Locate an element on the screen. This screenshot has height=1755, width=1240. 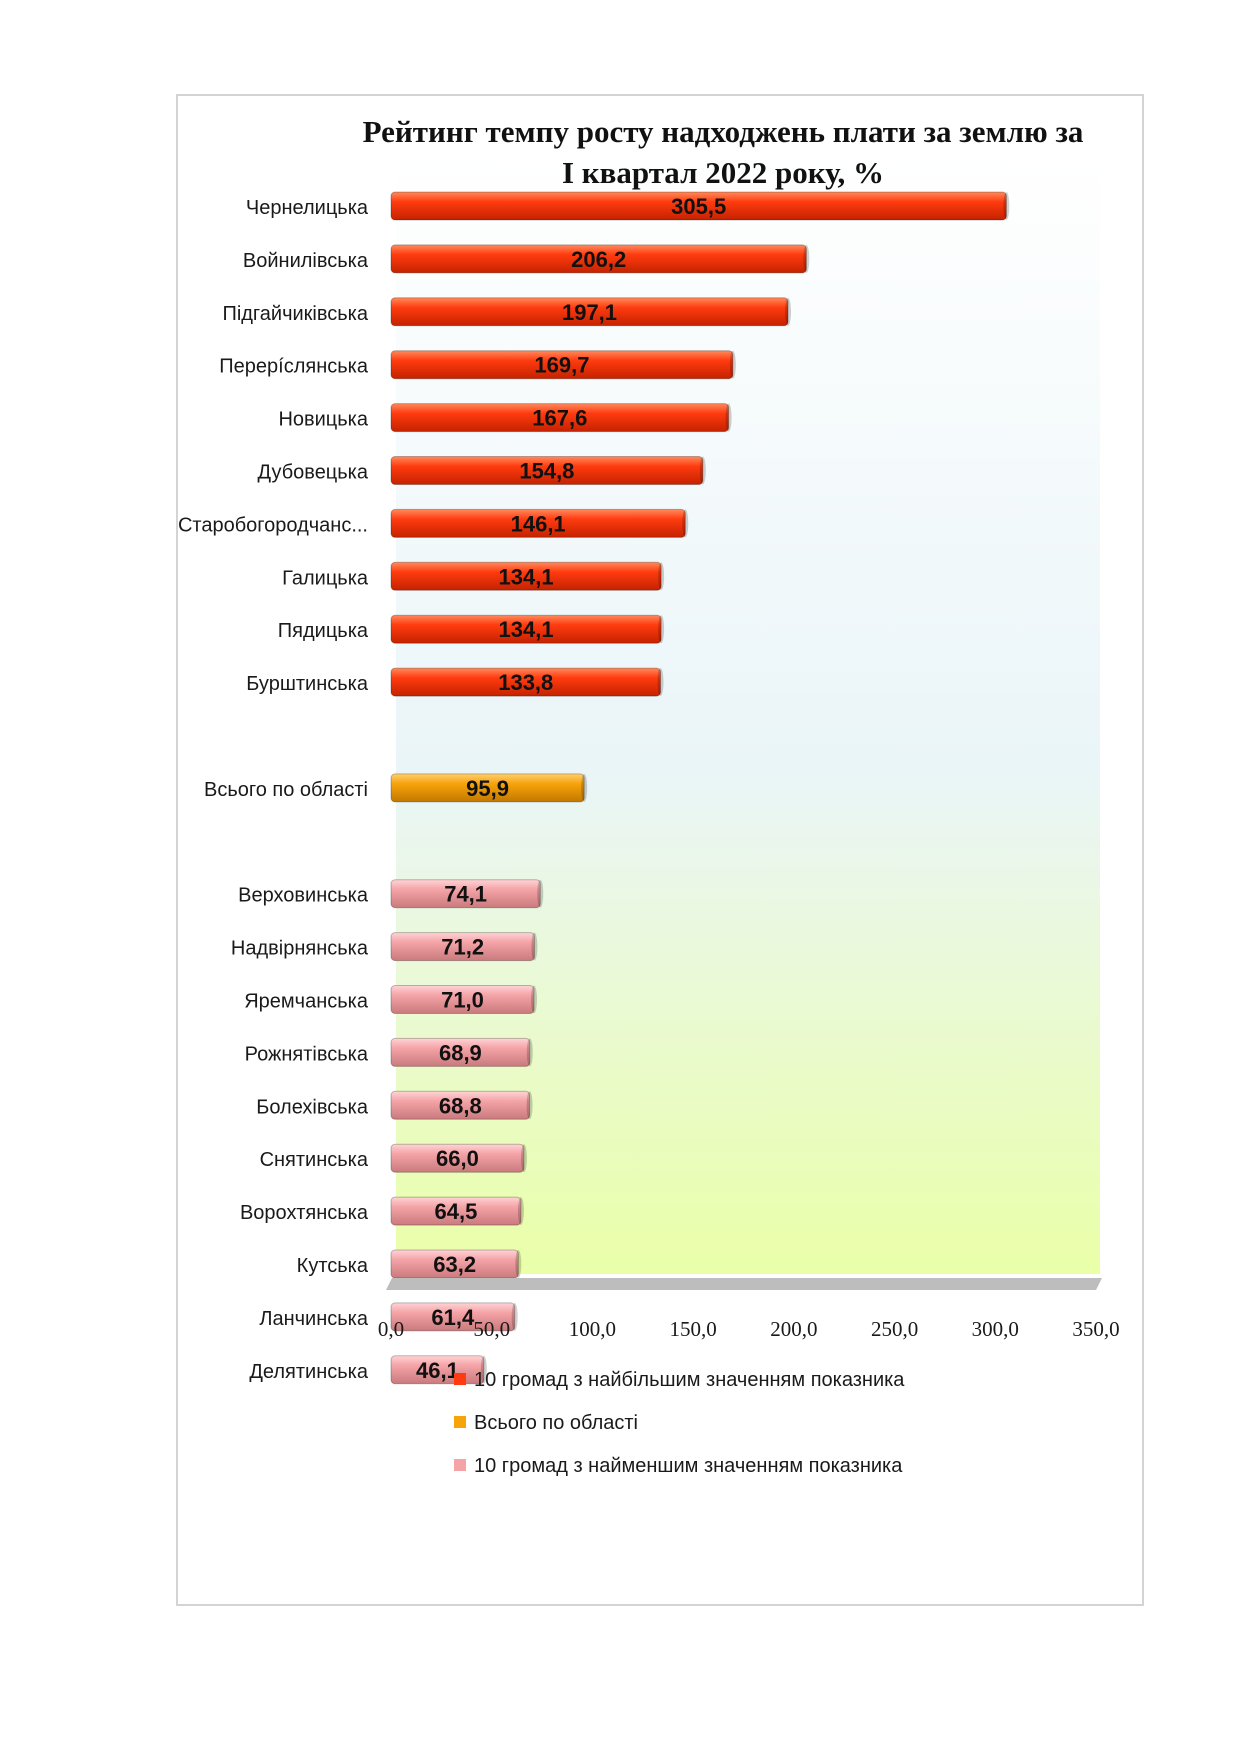
bar-end-cap-ланчинська is located at coordinates (514, 1316).